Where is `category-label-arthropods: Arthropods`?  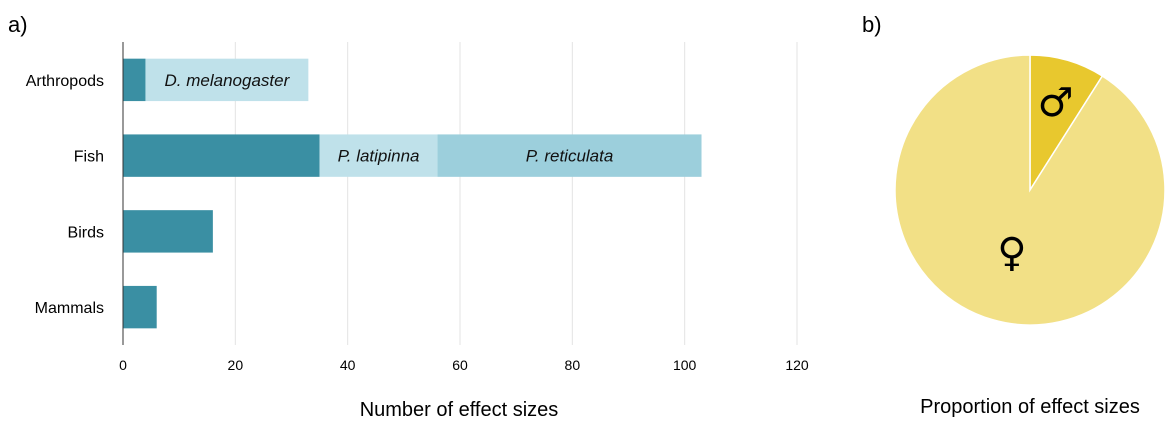
category-label-arthropods: Arthropods is located at coordinates (65, 81).